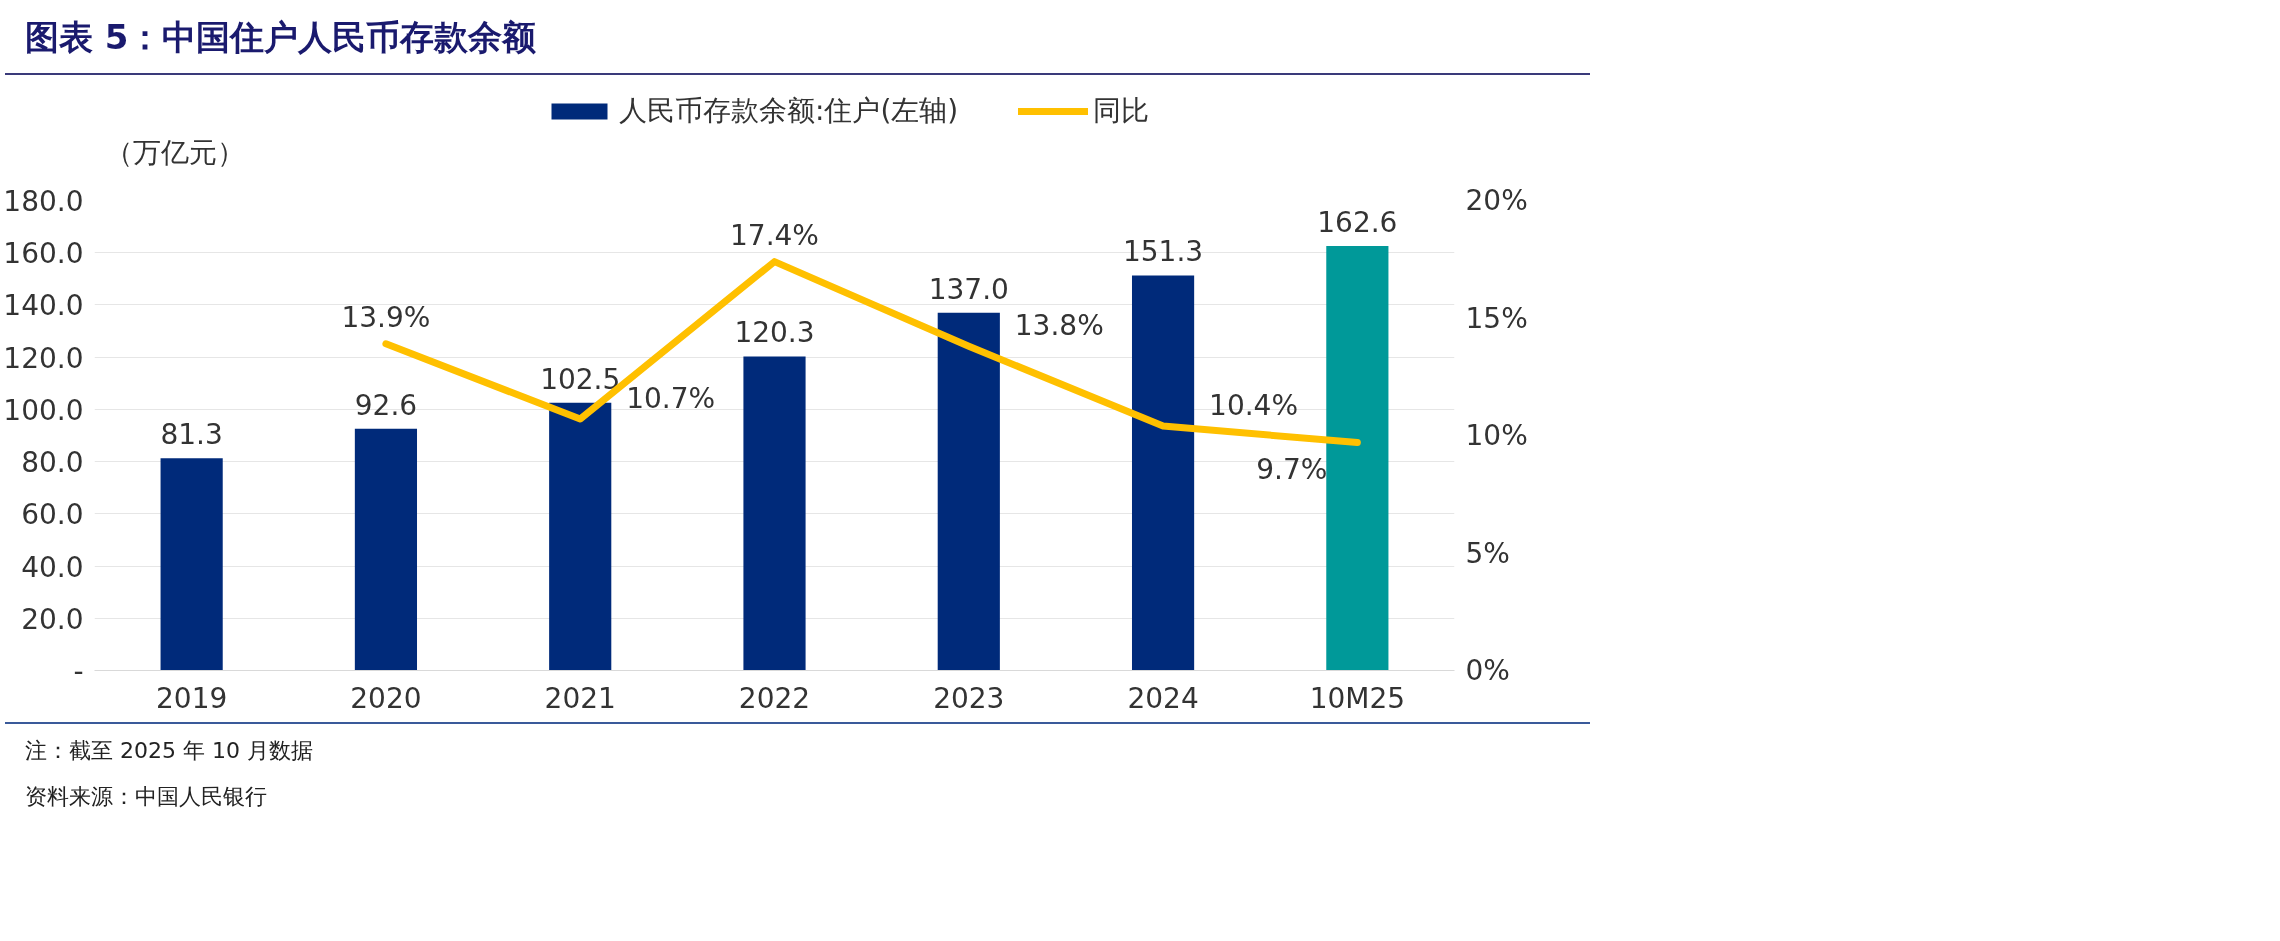  What do you see at coordinates (43, 358) in the screenshot?
I see `y-tick-label: 120.0` at bounding box center [43, 358].